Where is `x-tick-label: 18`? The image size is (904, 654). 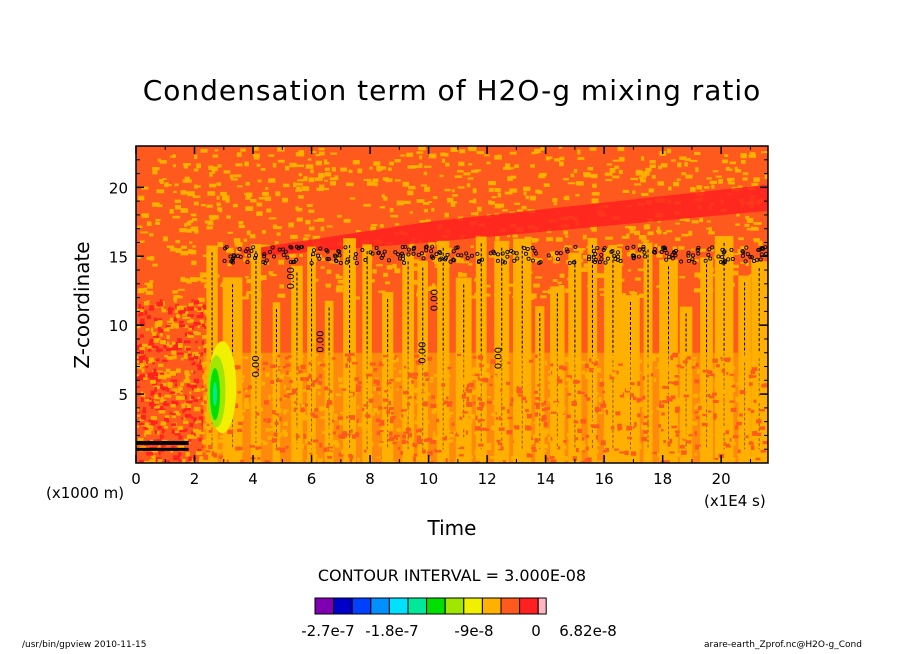
x-tick-label: 18 is located at coordinates (662, 479).